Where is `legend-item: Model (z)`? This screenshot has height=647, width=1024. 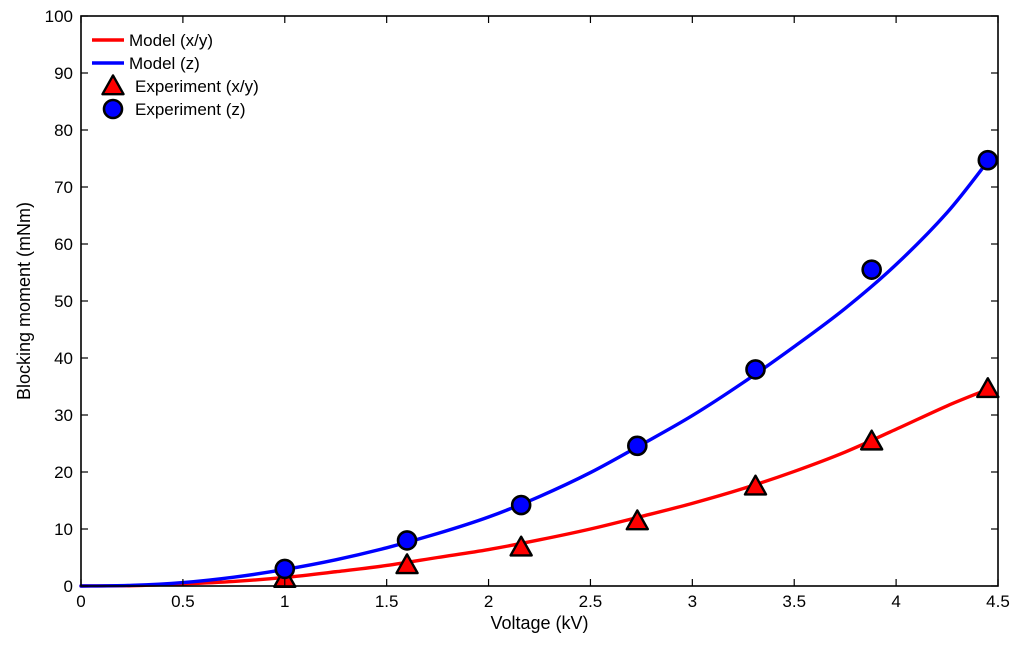 legend-item: Model (z) is located at coordinates (146, 63).